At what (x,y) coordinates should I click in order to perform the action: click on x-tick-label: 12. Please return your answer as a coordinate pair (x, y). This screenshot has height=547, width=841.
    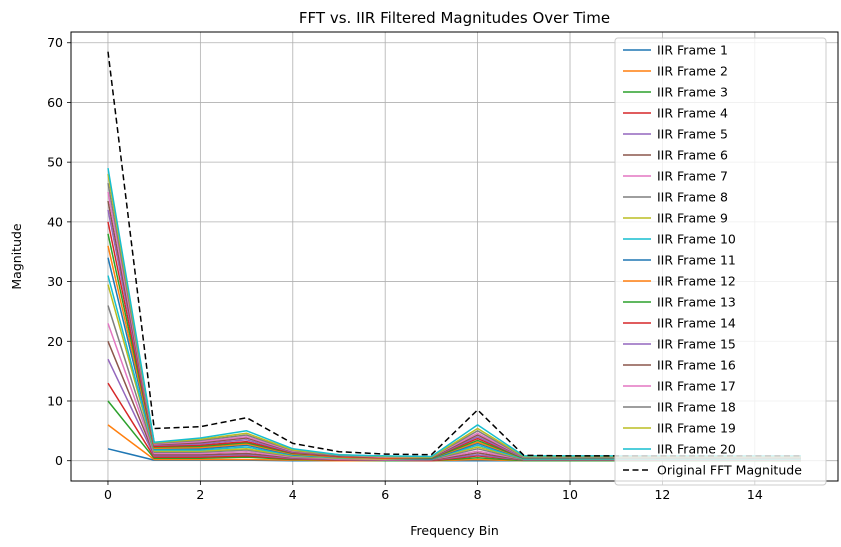
    Looking at the image, I should click on (662, 494).